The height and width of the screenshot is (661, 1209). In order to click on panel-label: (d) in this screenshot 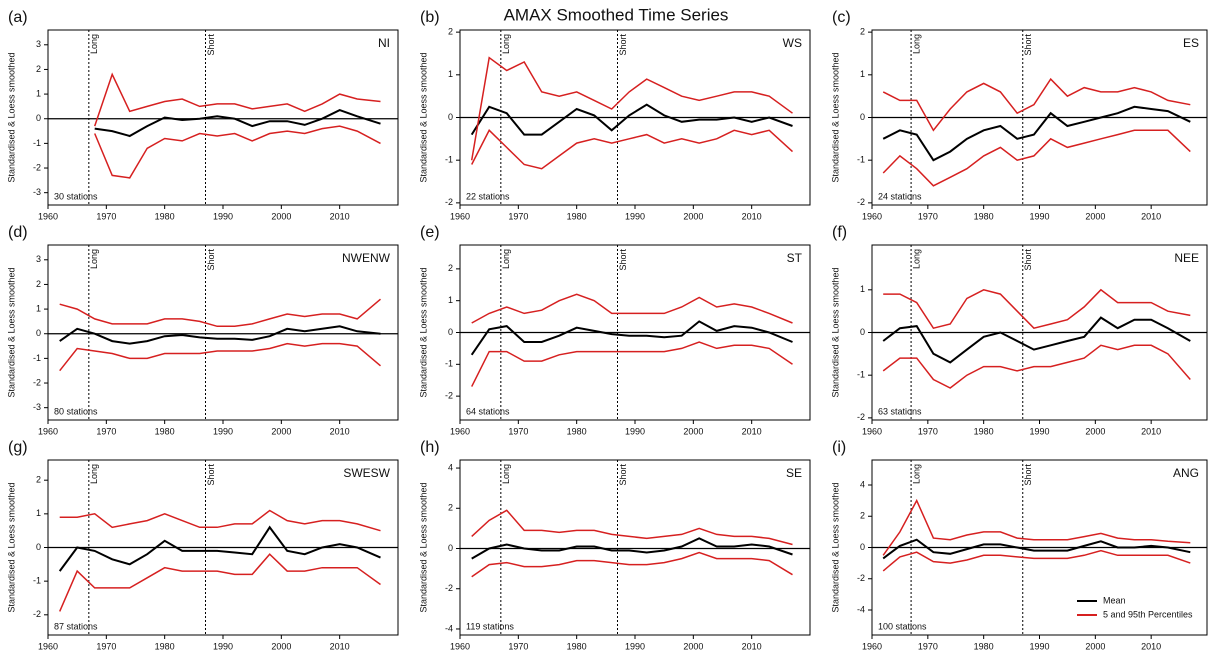, I will do `click(18, 232)`.